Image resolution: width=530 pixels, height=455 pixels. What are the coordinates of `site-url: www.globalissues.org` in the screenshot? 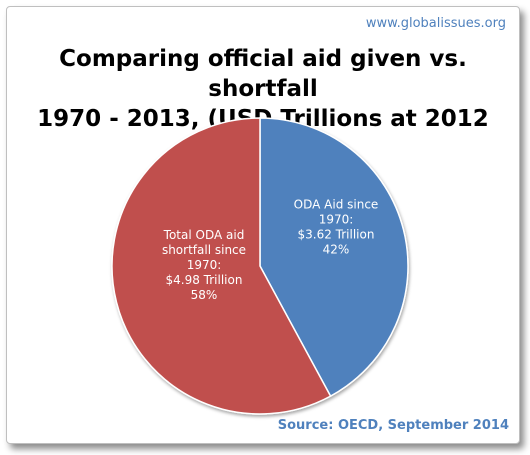 It's located at (435, 23).